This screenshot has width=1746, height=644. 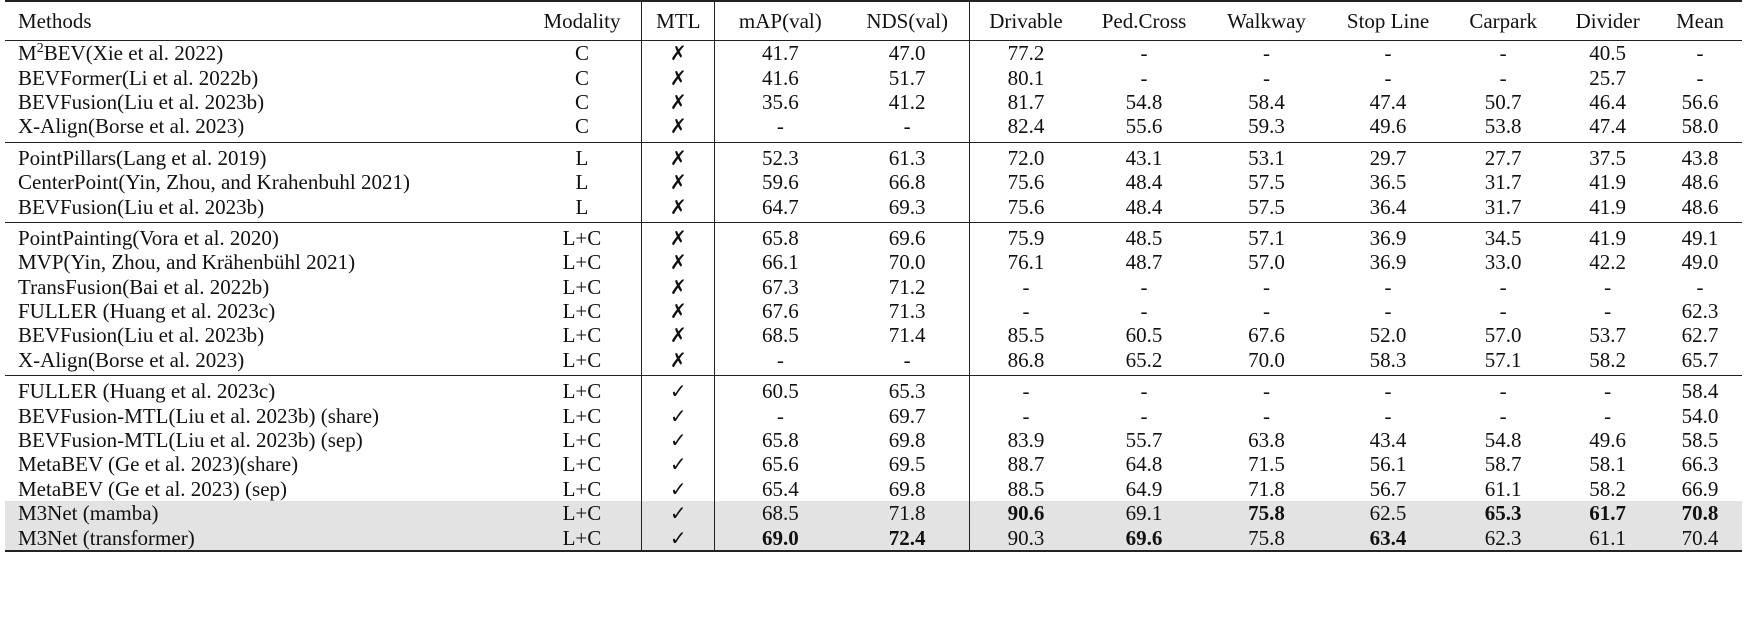 What do you see at coordinates (780, 286) in the screenshot?
I see `map-cell: 67.3` at bounding box center [780, 286].